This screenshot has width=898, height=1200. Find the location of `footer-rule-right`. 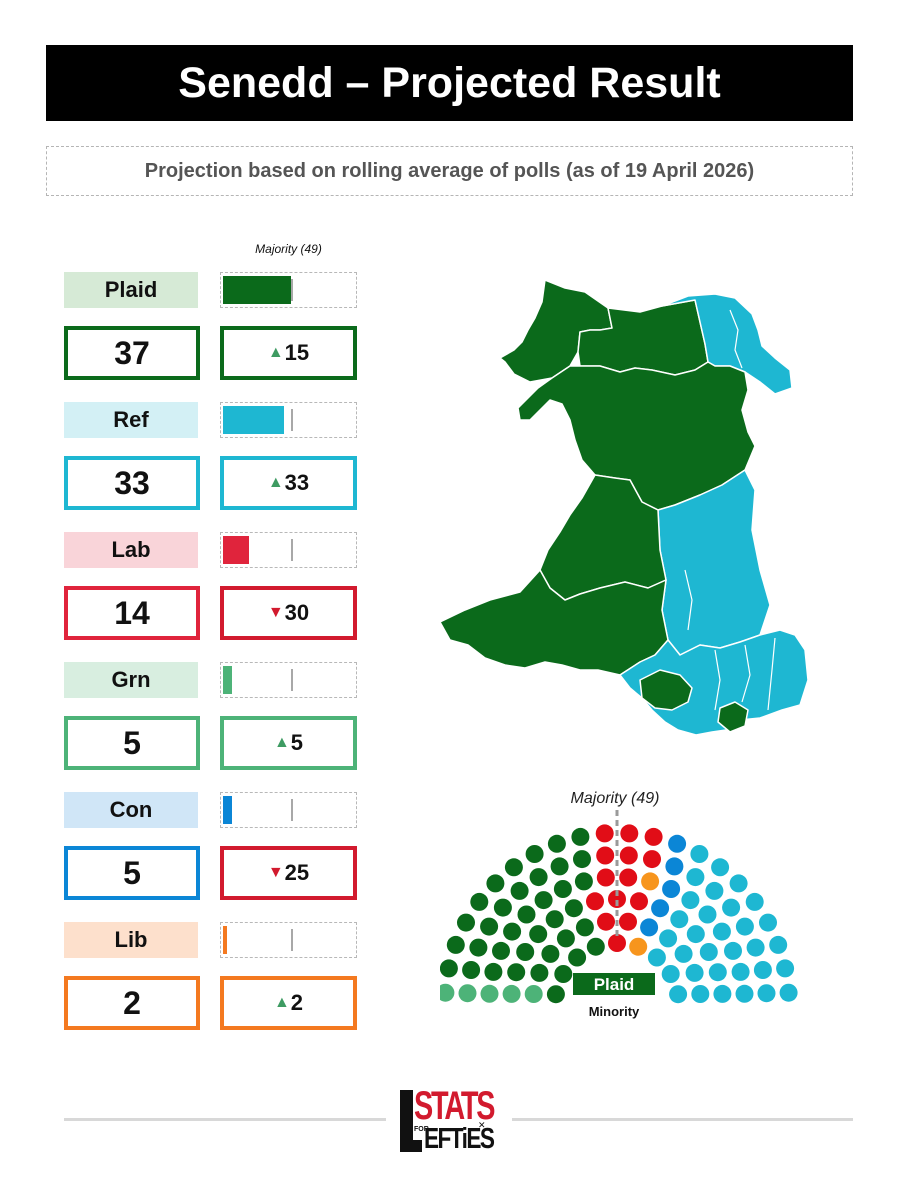

footer-rule-right is located at coordinates (682, 1119).